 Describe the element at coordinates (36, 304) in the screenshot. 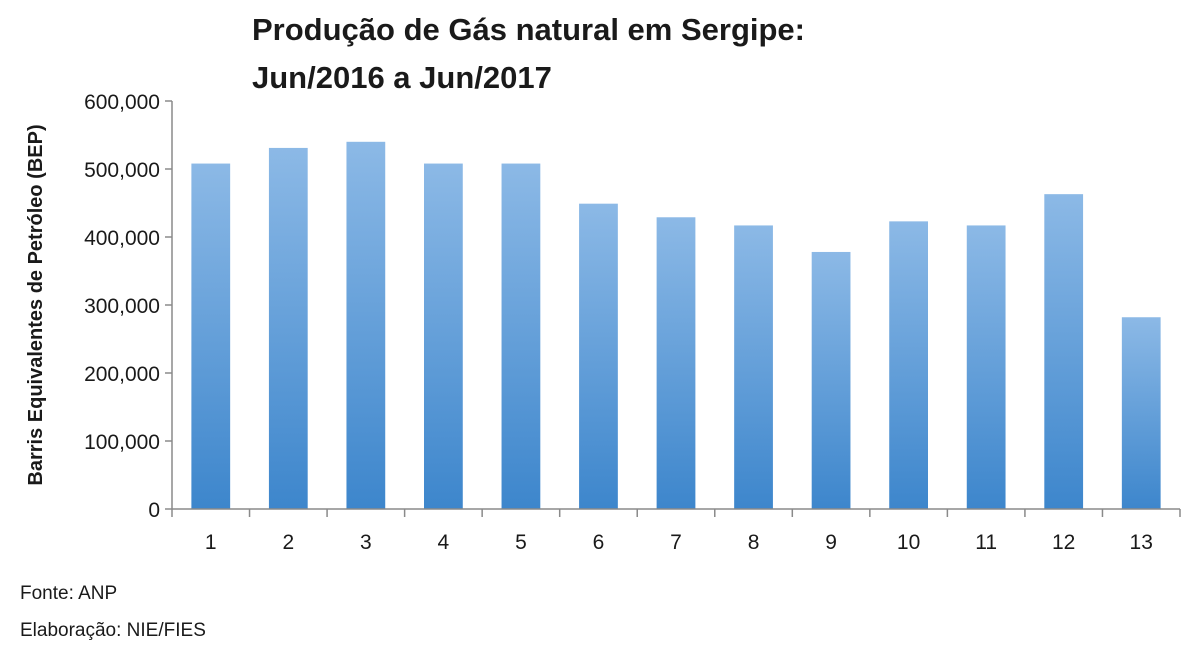

I see `y-axis-label: Barris Equivalentes de Petróleo (BEP)` at that location.